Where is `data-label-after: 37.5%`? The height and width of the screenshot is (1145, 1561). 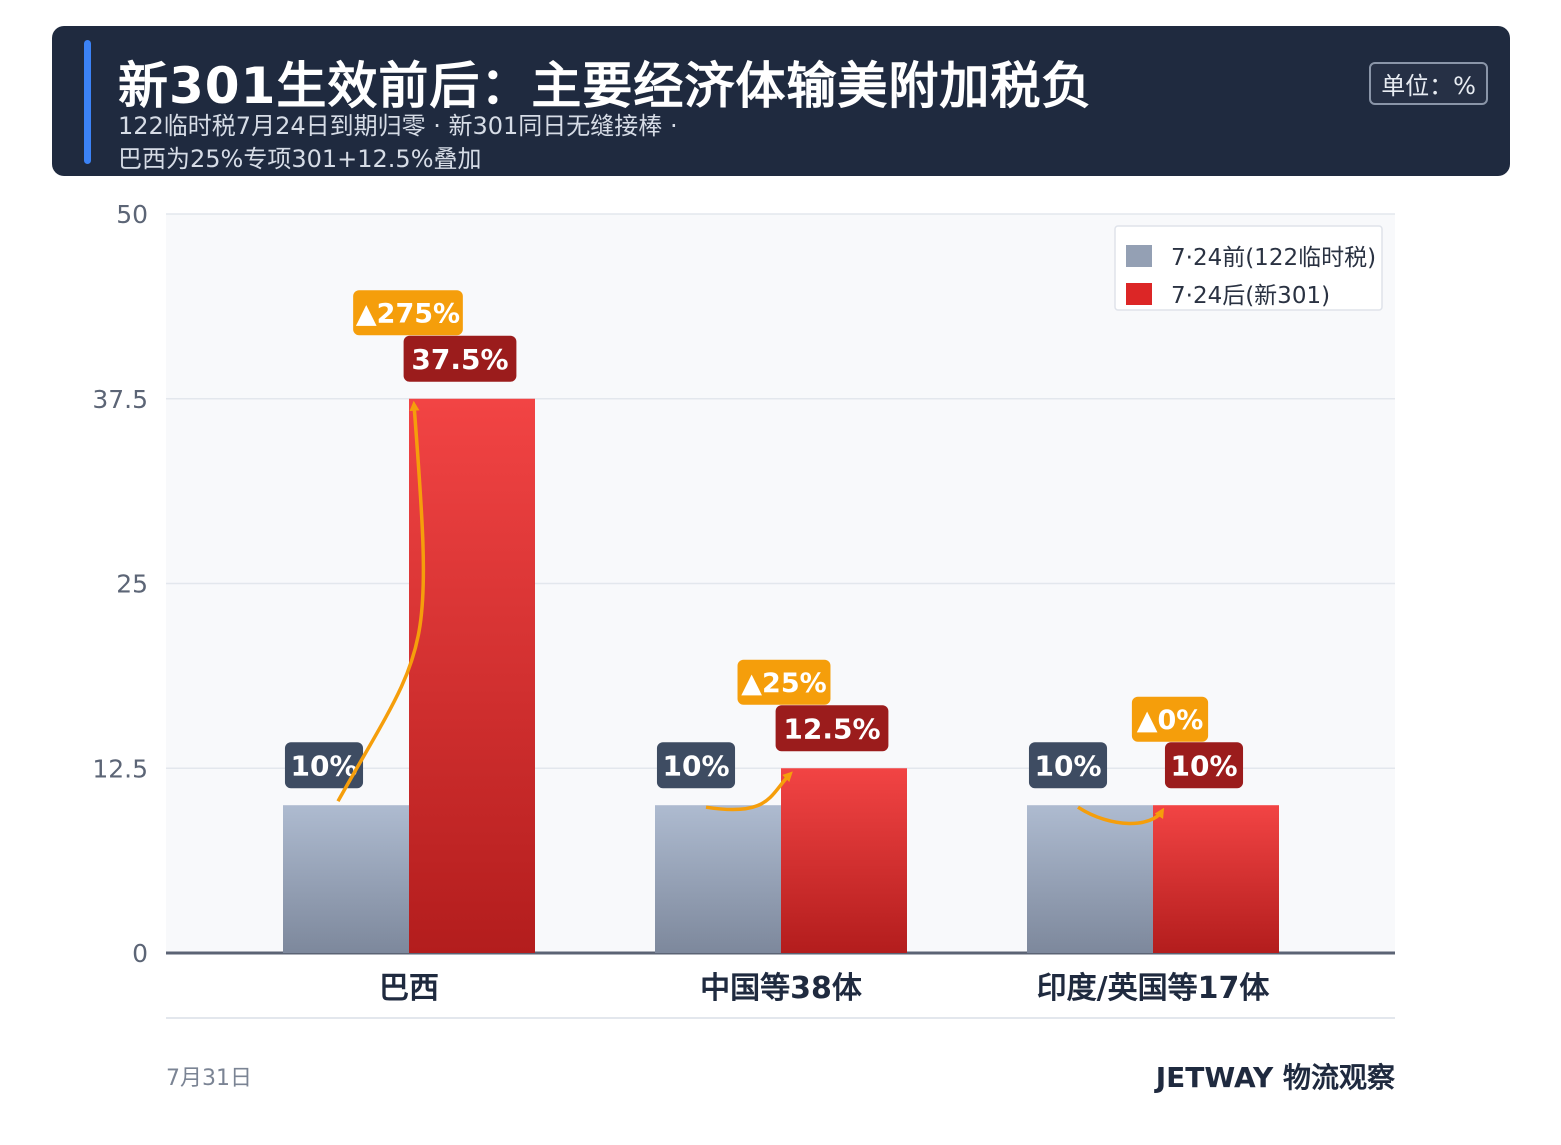
data-label-after: 37.5% is located at coordinates (459, 359).